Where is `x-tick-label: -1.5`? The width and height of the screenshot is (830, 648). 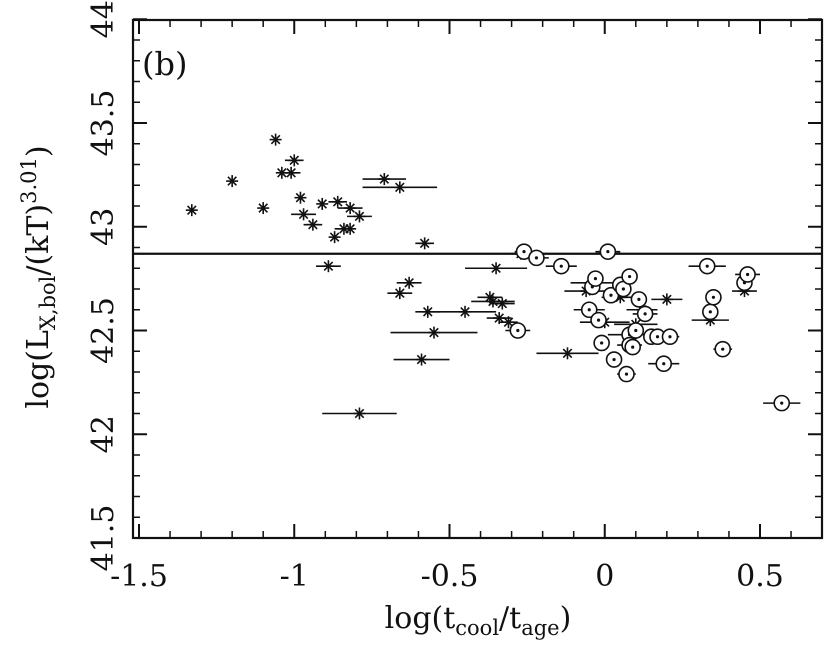
x-tick-label: -1.5 is located at coordinates (139, 576).